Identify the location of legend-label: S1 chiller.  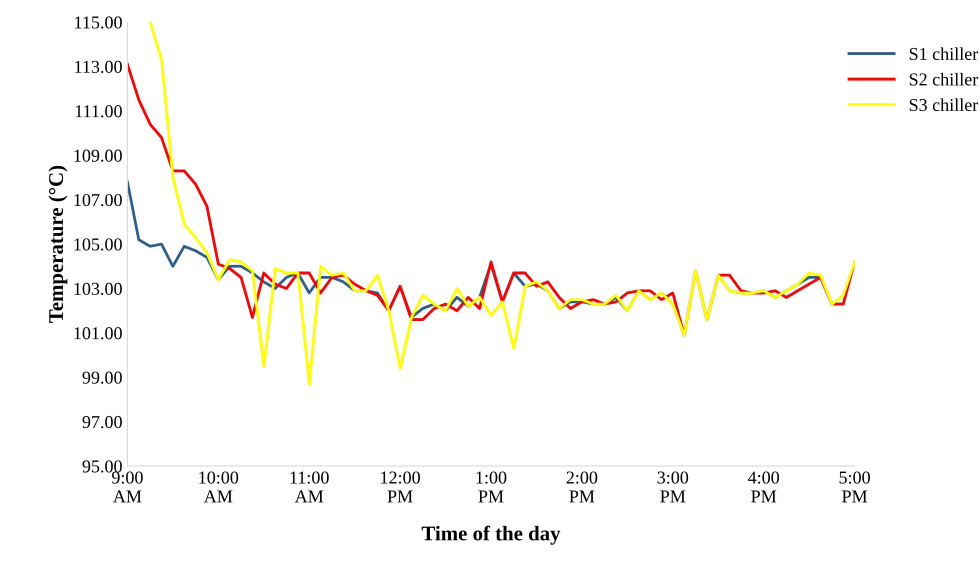
(944, 53).